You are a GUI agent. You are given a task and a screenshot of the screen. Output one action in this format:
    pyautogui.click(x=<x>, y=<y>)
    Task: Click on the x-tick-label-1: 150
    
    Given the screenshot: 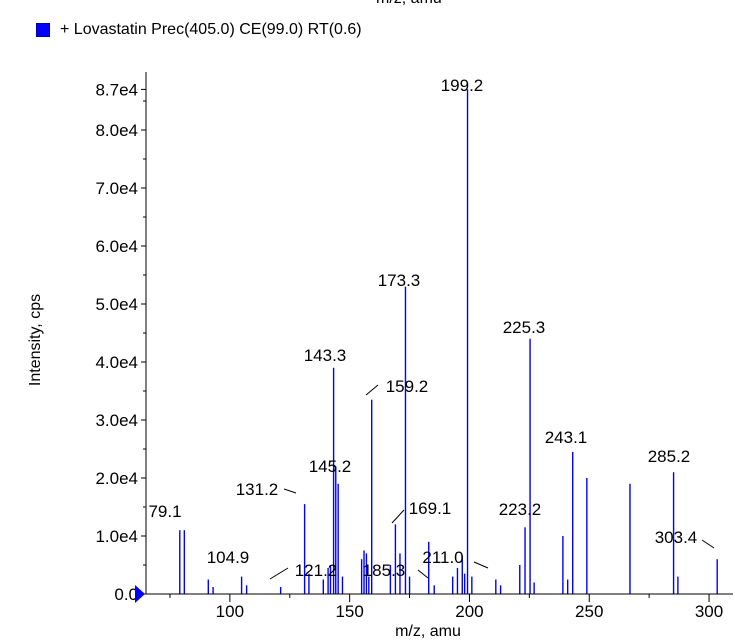 What is the action you would take?
    pyautogui.click(x=349, y=611)
    